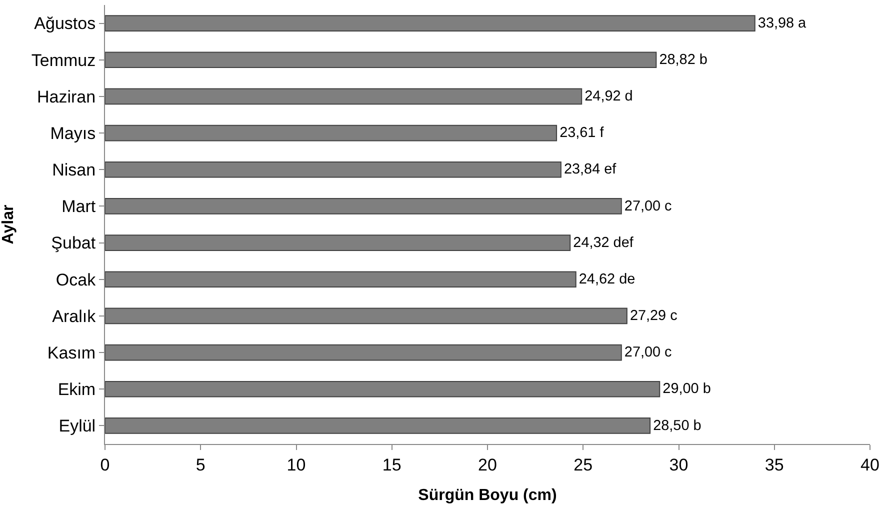 This screenshot has width=885, height=506. Describe the element at coordinates (201, 464) in the screenshot. I see `x-tick-label: 5` at that location.